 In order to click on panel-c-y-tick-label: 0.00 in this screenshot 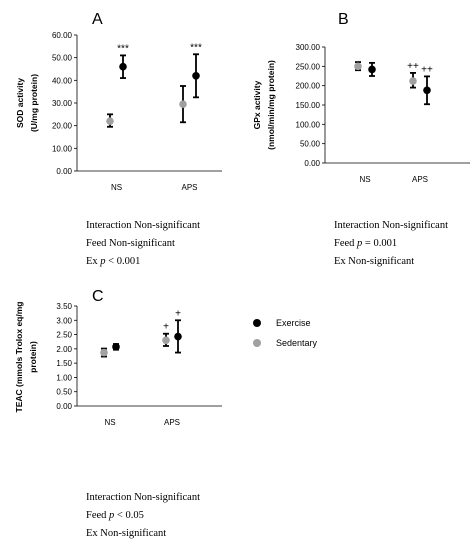, I will do `click(64, 406)`.